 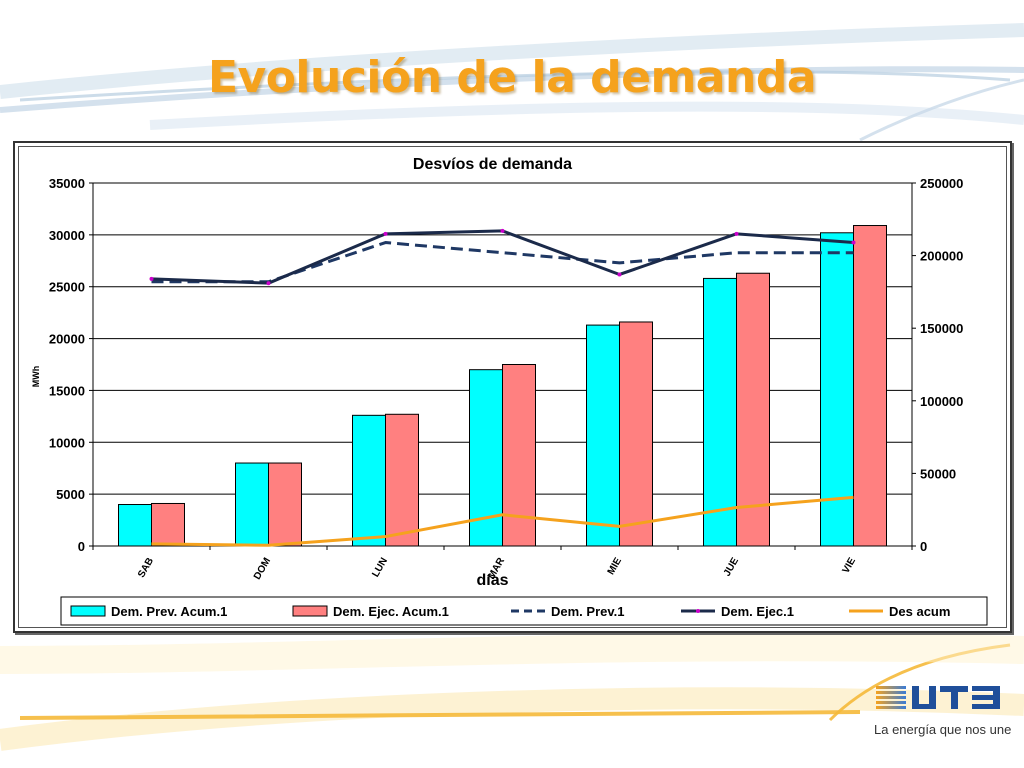 What do you see at coordinates (146, 568) in the screenshot?
I see `x-tick-label-sab: SAB` at bounding box center [146, 568].